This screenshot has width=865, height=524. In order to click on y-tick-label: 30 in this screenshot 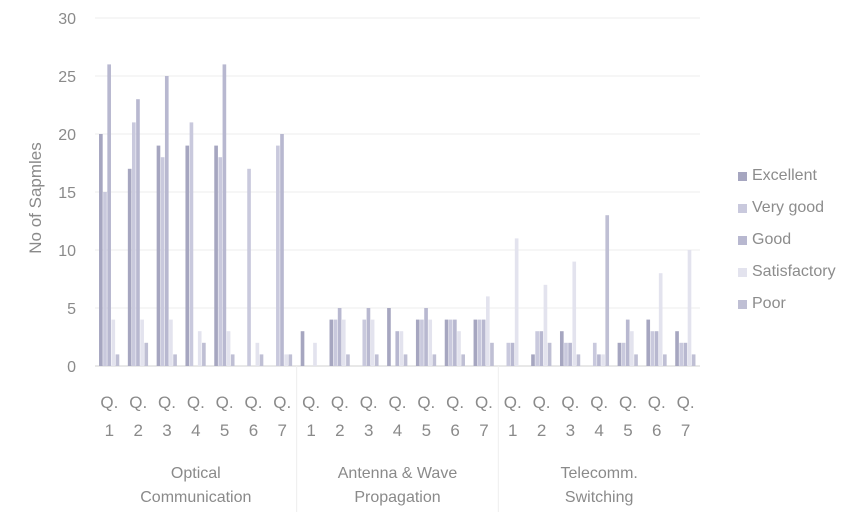, I will do `click(67, 19)`.